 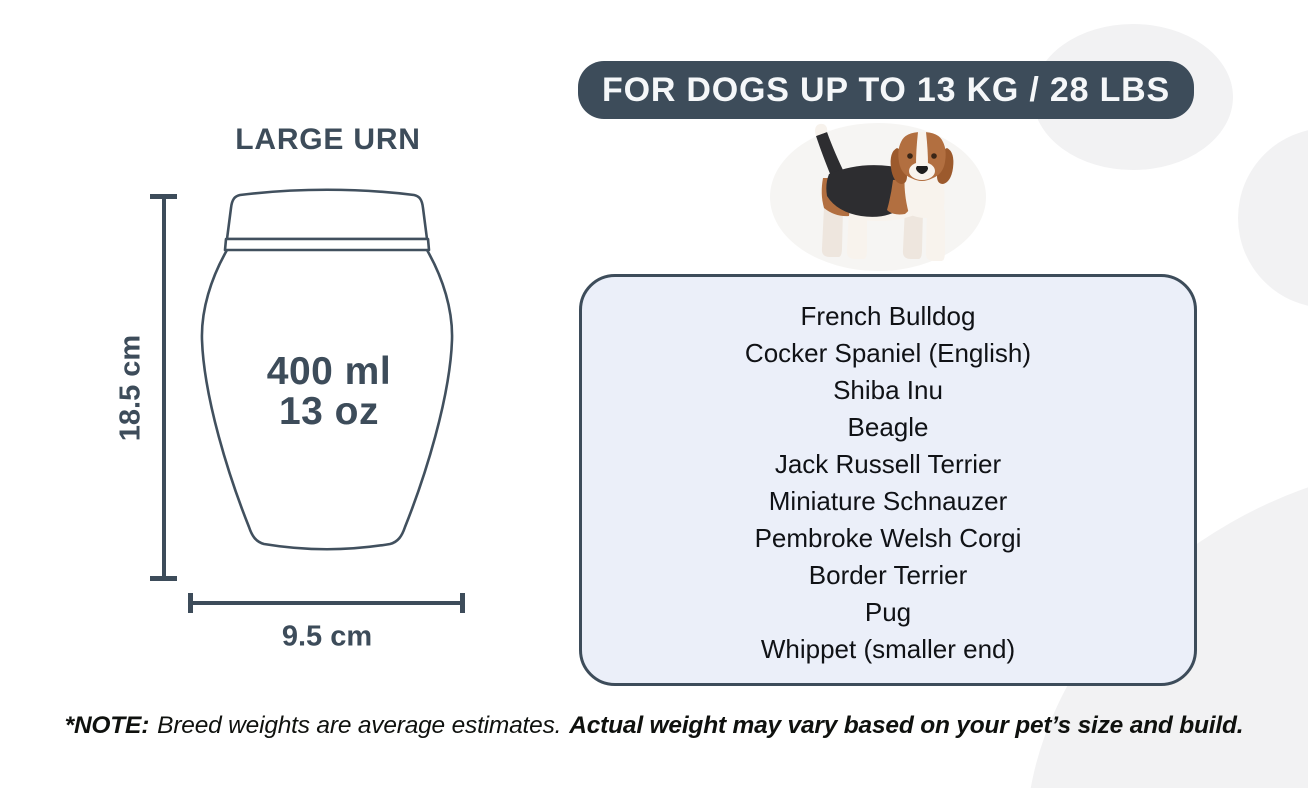 I want to click on urn-outline-drawing, so click(x=327, y=369).